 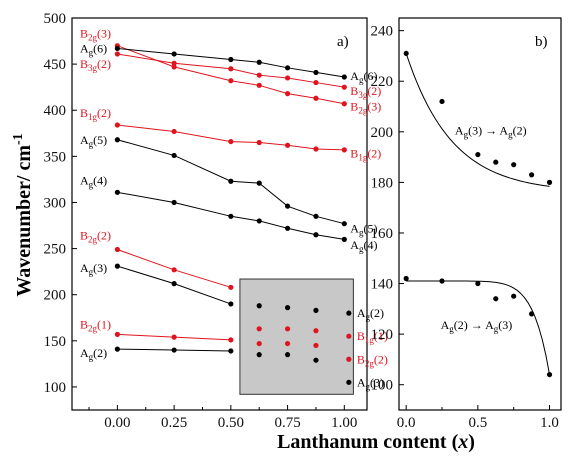 What do you see at coordinates (95, 114) in the screenshot?
I see `series-label-left: B1g(2)` at bounding box center [95, 114].